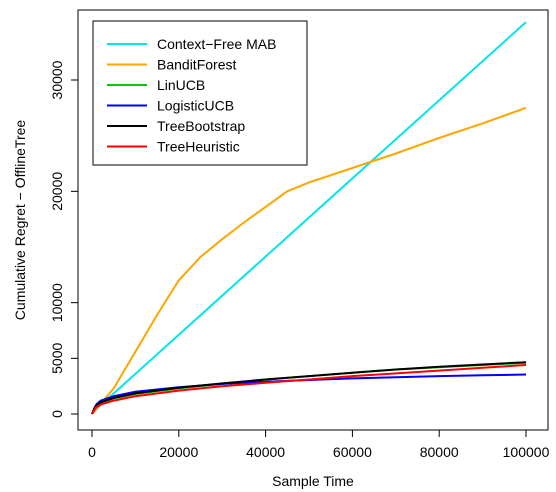 The width and height of the screenshot is (556, 492). Describe the element at coordinates (57, 414) in the screenshot. I see `y-tick-label: 0` at that location.